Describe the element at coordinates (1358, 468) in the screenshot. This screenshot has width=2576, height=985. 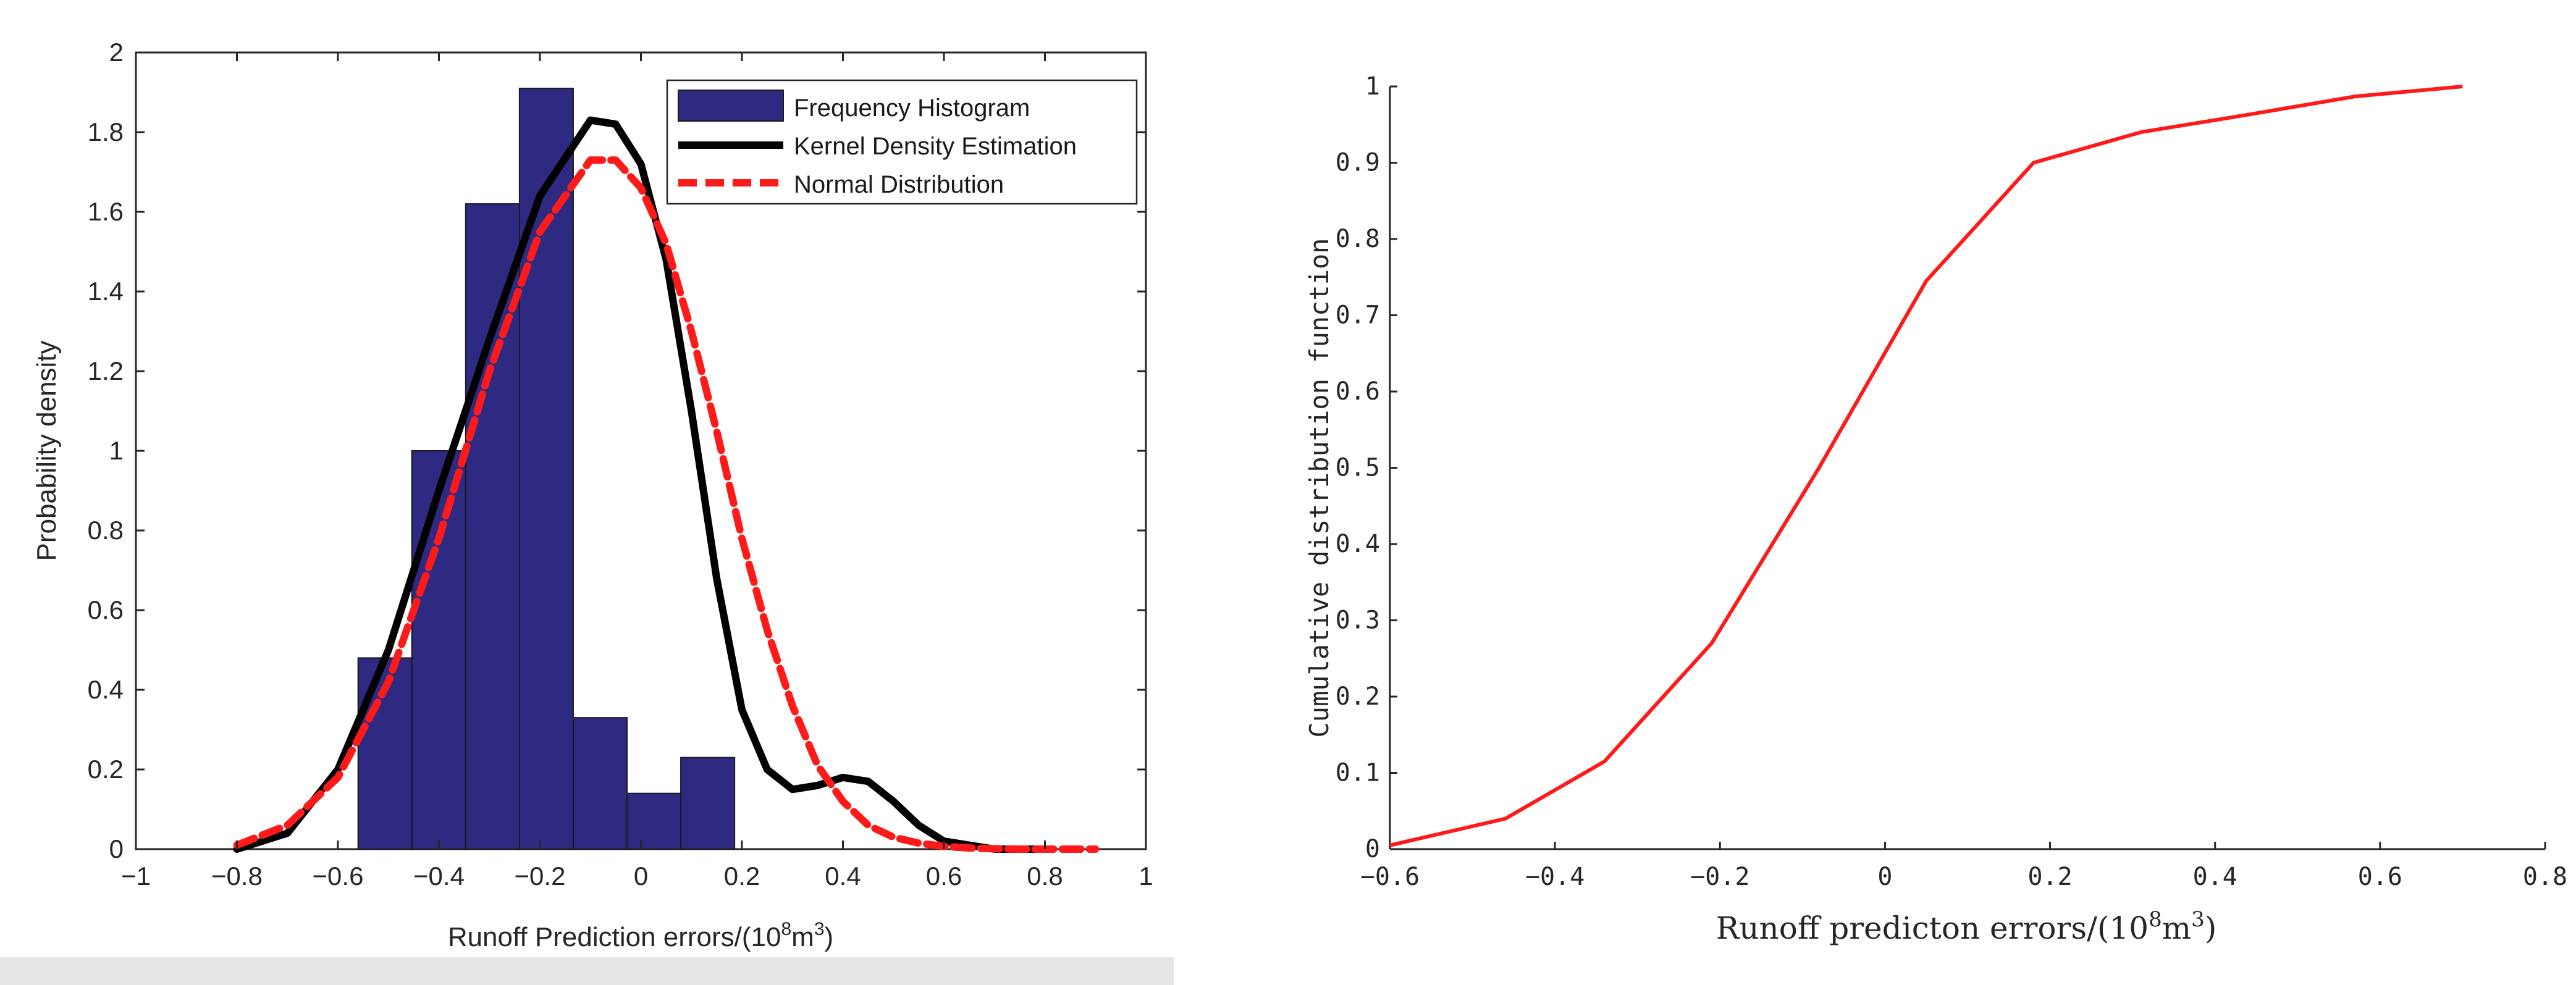
I see `right-y-tick-label: 0.5` at that location.